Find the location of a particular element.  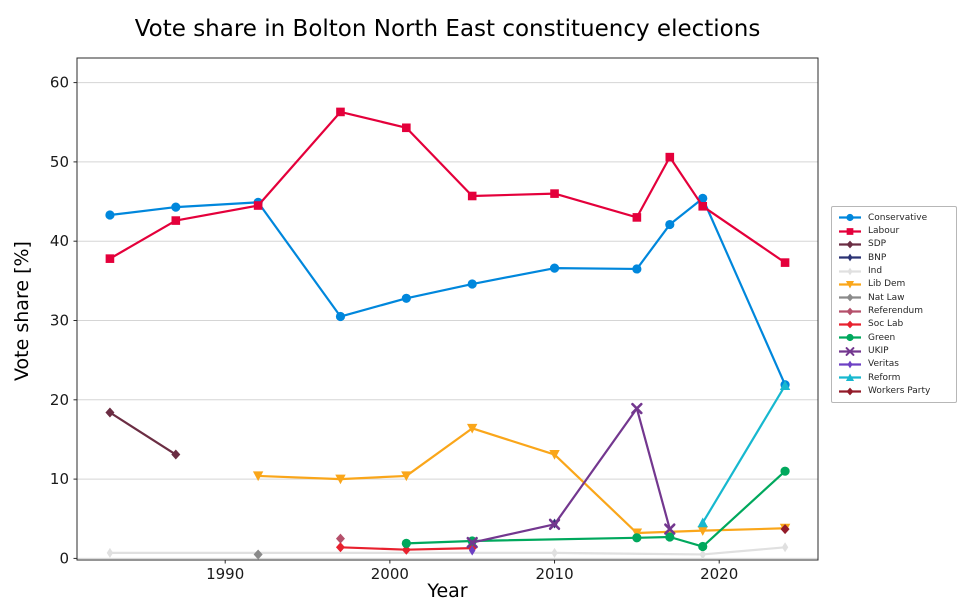

legend-label: Ind is located at coordinates (875, 271).